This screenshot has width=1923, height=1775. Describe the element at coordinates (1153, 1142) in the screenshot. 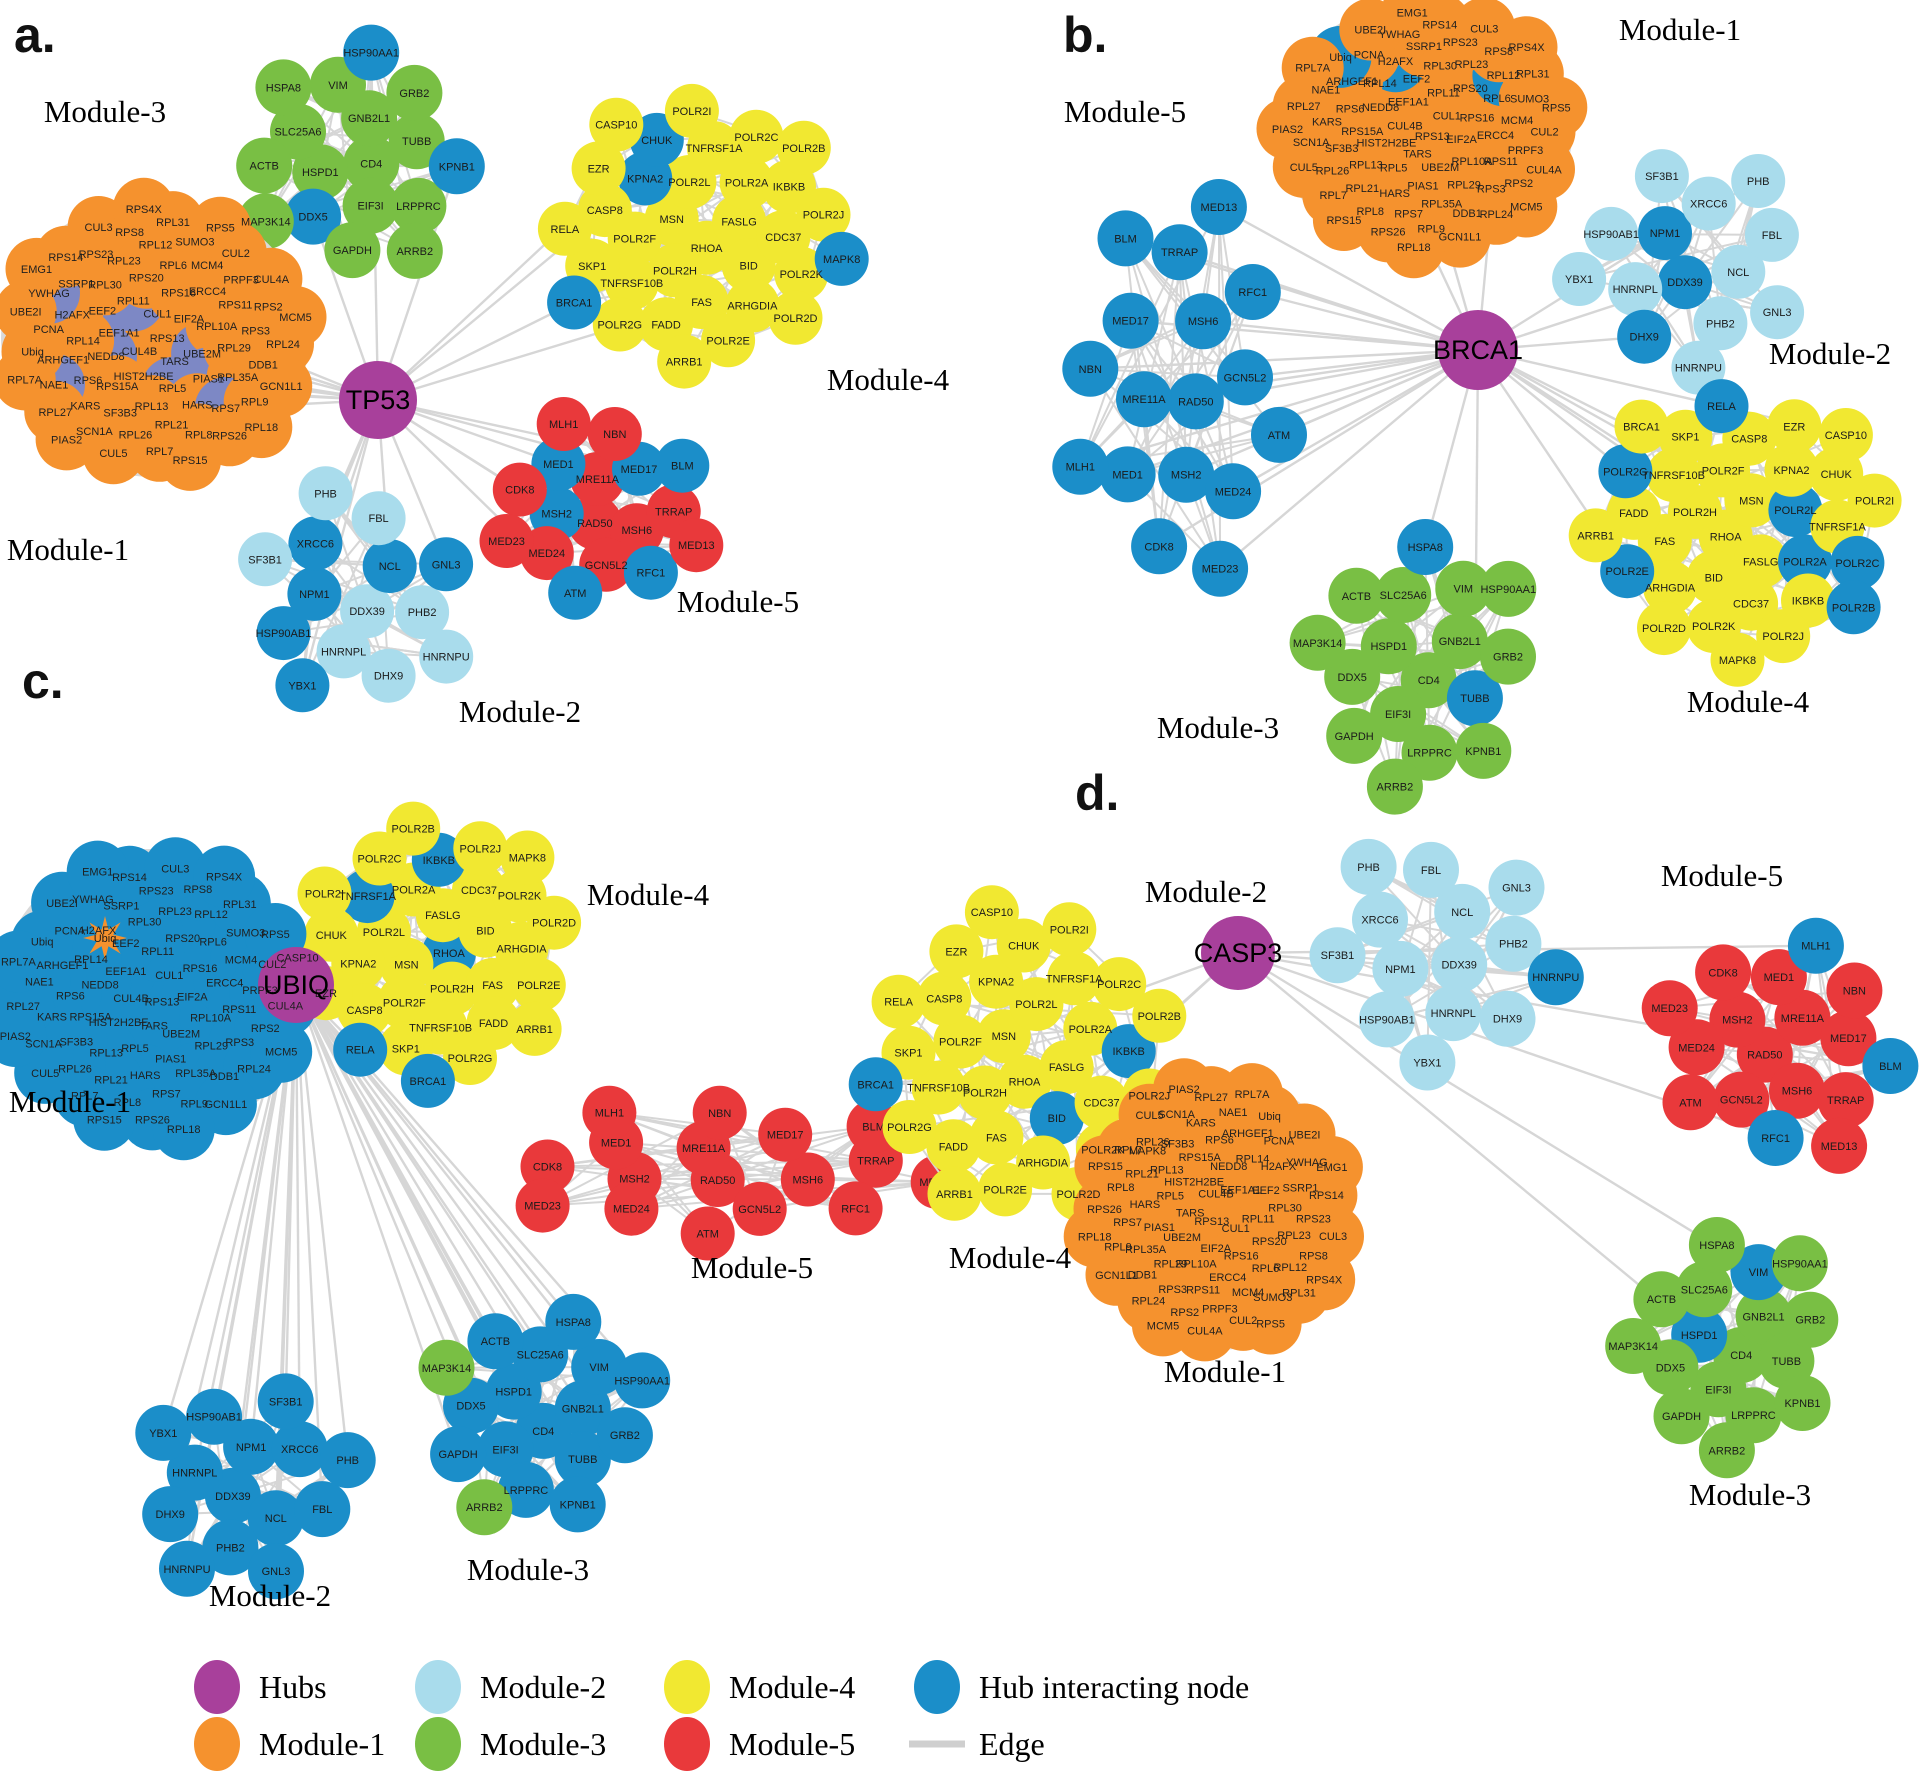

I see `node-label-RPL26: RPL26` at that location.